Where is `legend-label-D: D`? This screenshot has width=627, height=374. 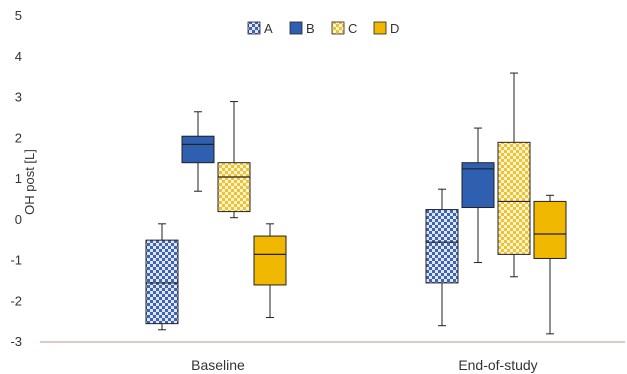
legend-label-D: D is located at coordinates (394, 28).